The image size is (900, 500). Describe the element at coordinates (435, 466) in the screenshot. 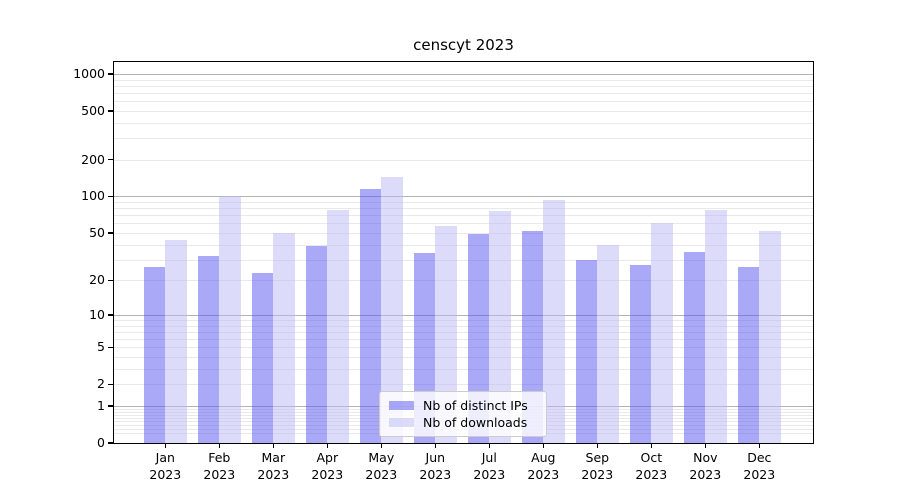

I see `x-tick-label: Jun 2023` at that location.